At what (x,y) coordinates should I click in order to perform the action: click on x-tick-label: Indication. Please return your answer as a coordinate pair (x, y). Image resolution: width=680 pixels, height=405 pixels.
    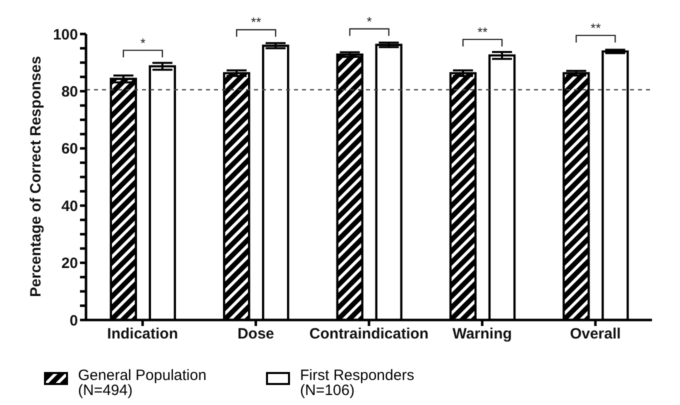
    Looking at the image, I should click on (142, 334).